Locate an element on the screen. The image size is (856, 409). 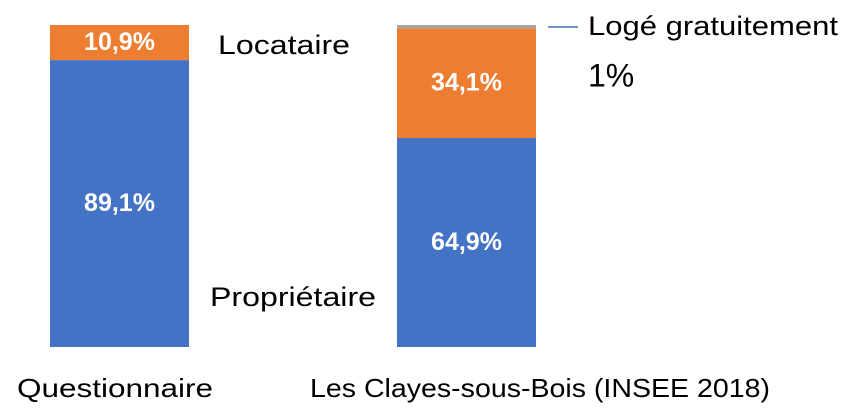
value-label: 89,1% is located at coordinates (119, 203).